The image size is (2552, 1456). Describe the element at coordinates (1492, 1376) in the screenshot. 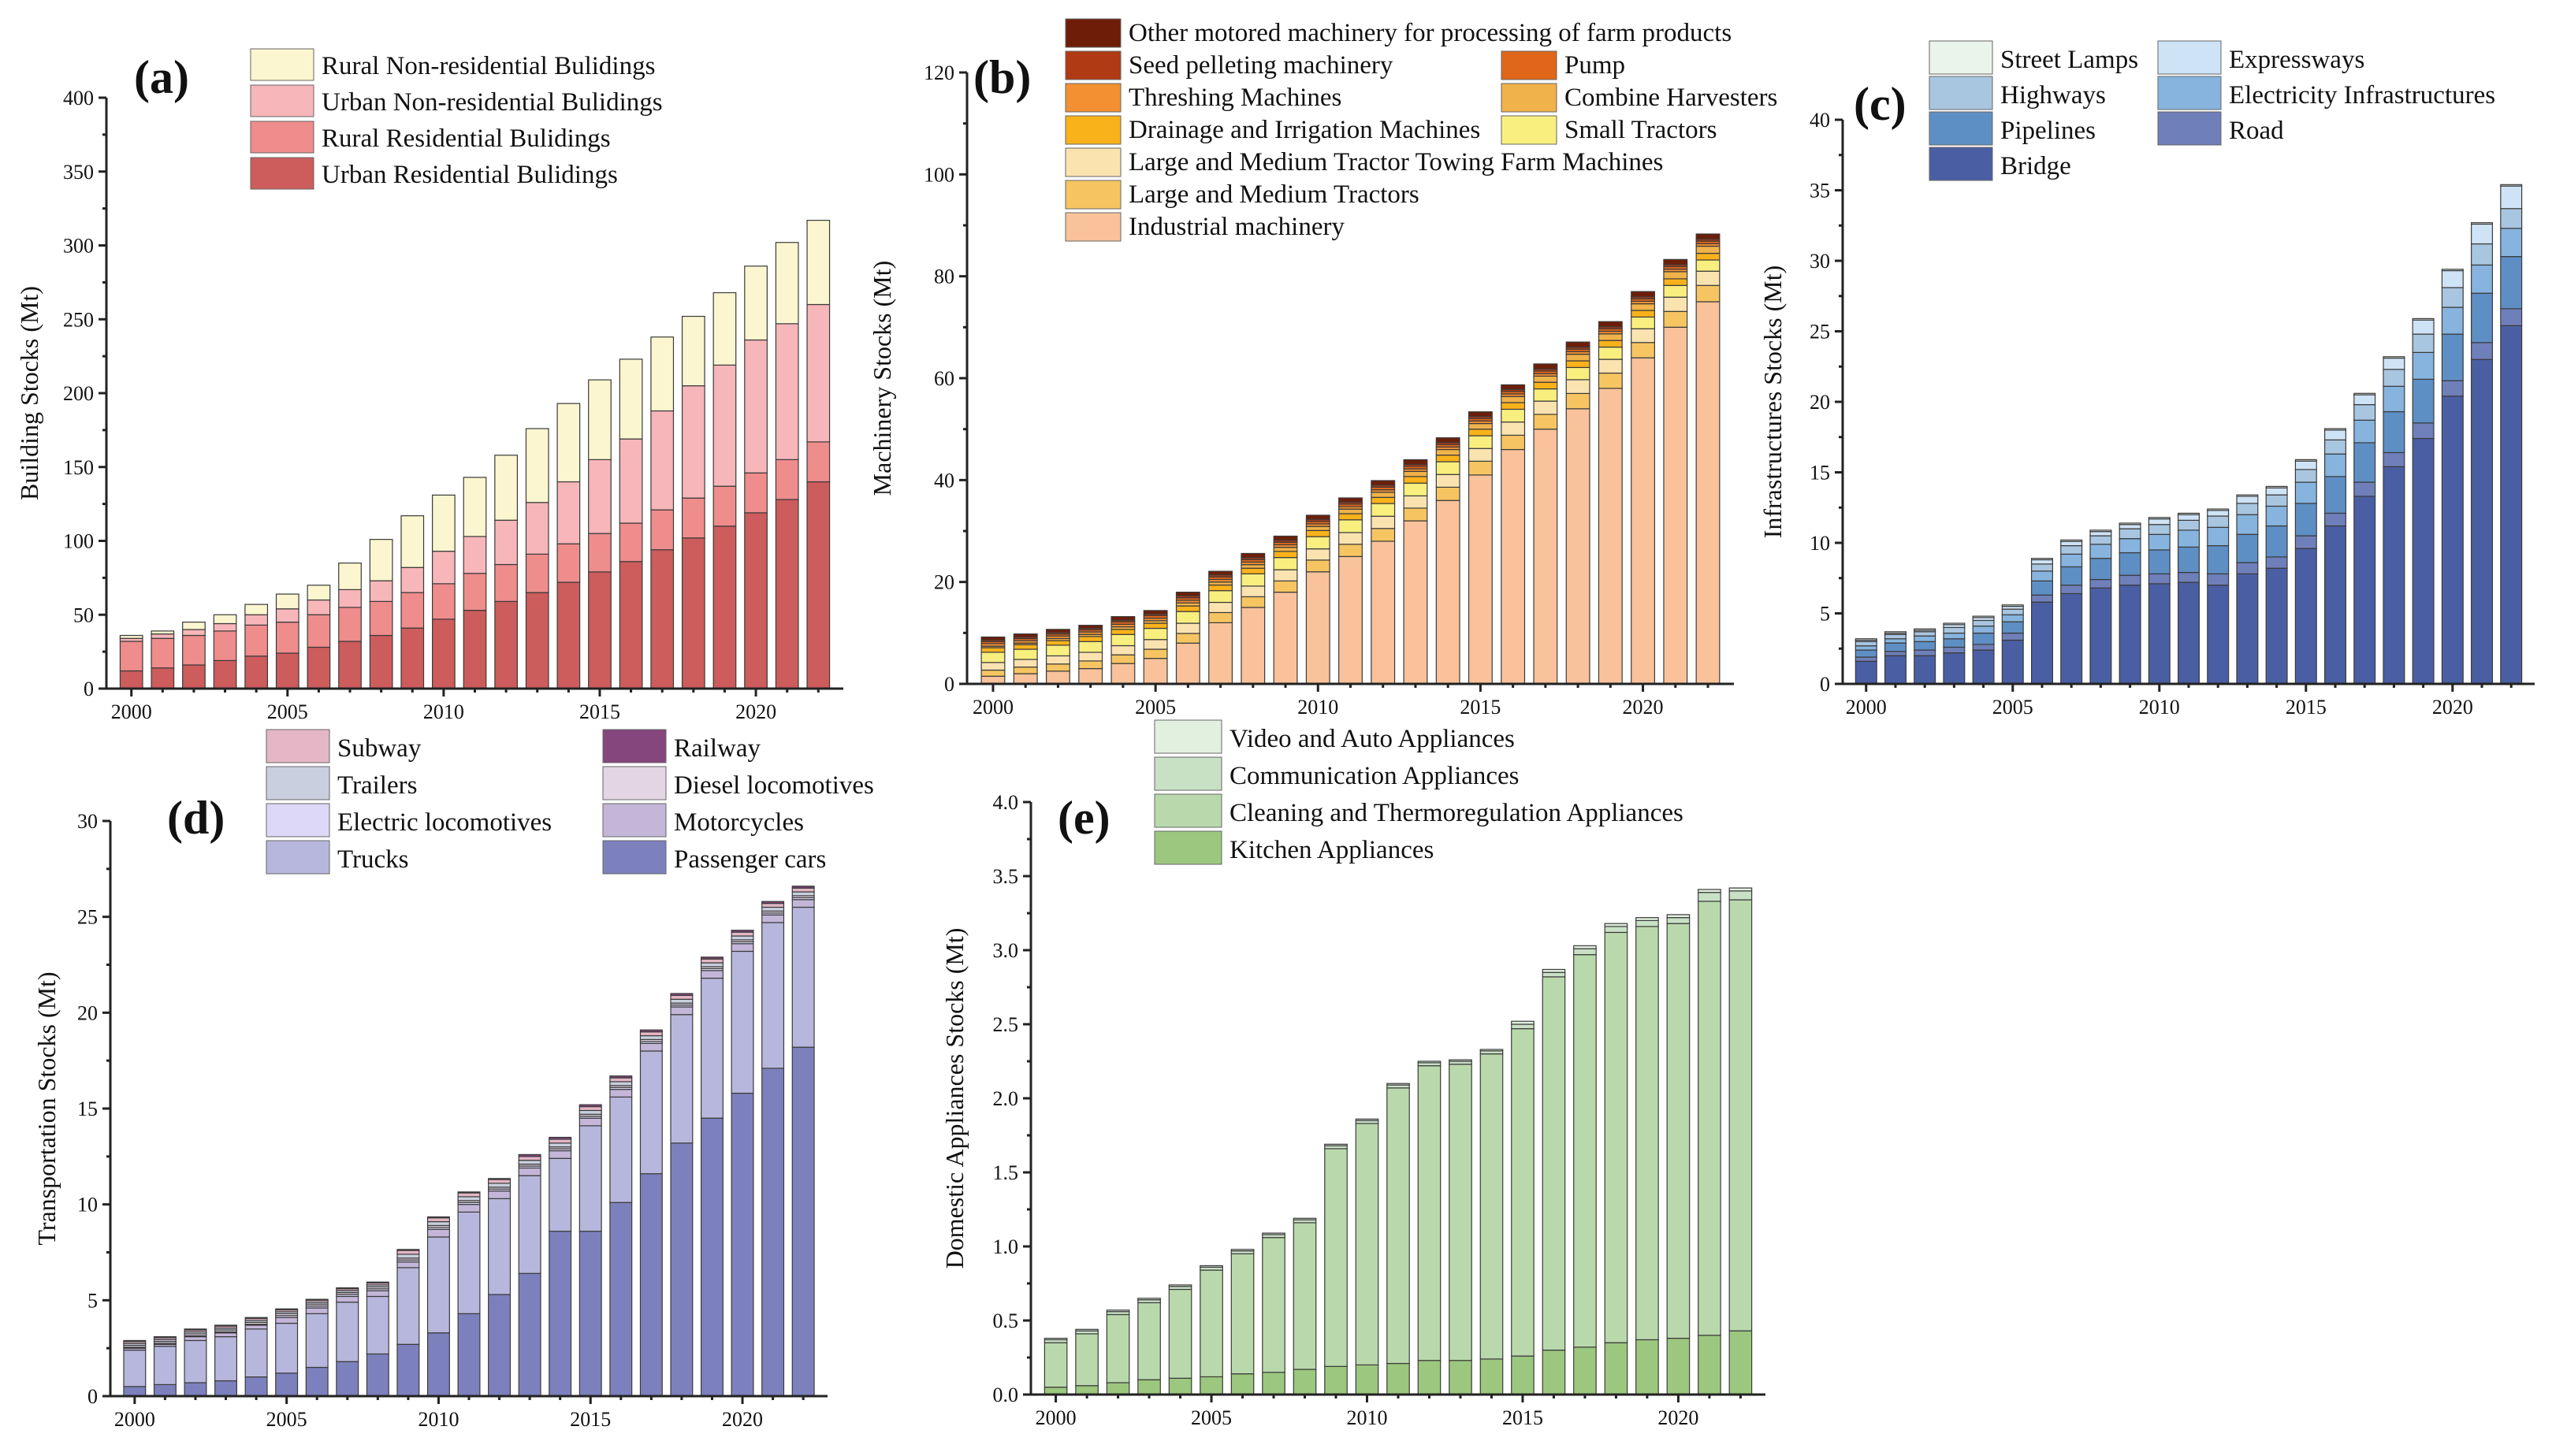

I see `bar-e-2014-kitchen-appliances` at that location.